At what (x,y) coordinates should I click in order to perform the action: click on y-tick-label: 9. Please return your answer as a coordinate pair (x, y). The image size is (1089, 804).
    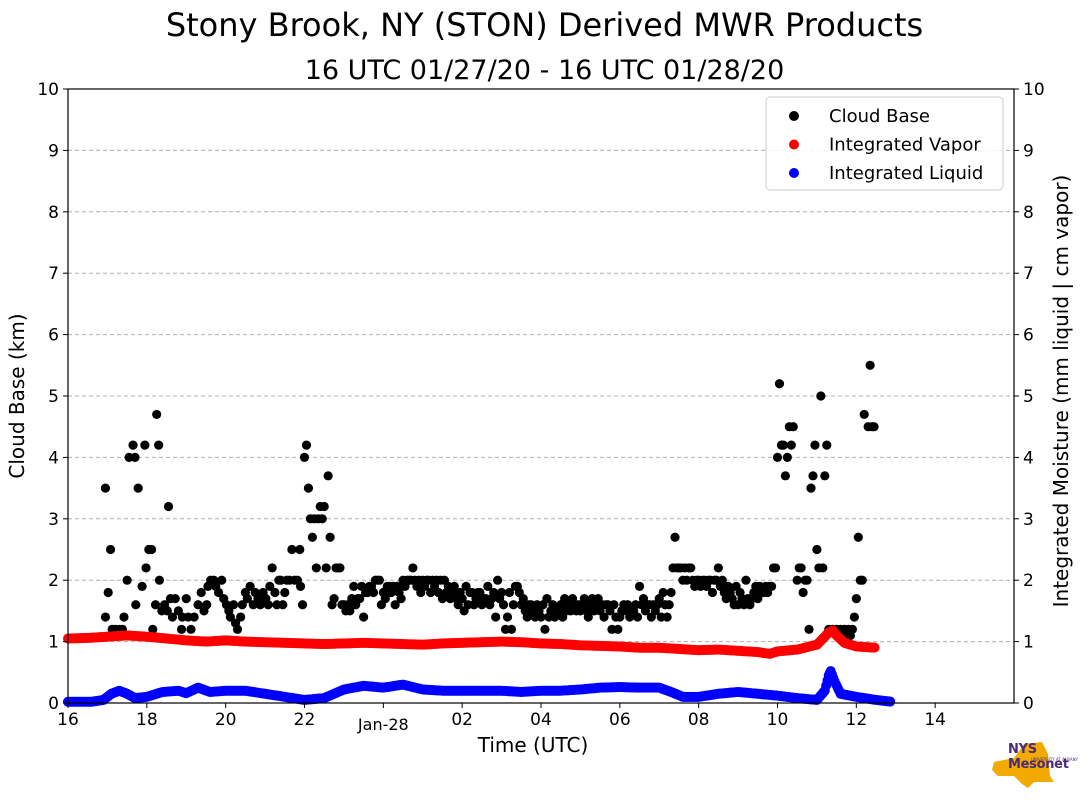
    Looking at the image, I should click on (53, 151).